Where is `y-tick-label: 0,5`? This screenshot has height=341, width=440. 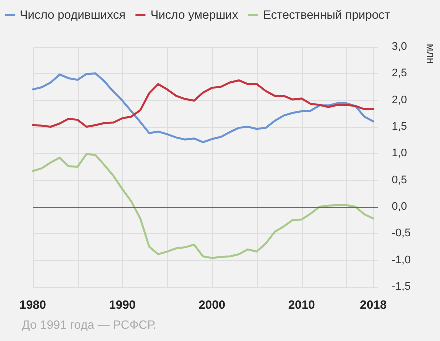 y-tick-label: 0,5 is located at coordinates (400, 180).